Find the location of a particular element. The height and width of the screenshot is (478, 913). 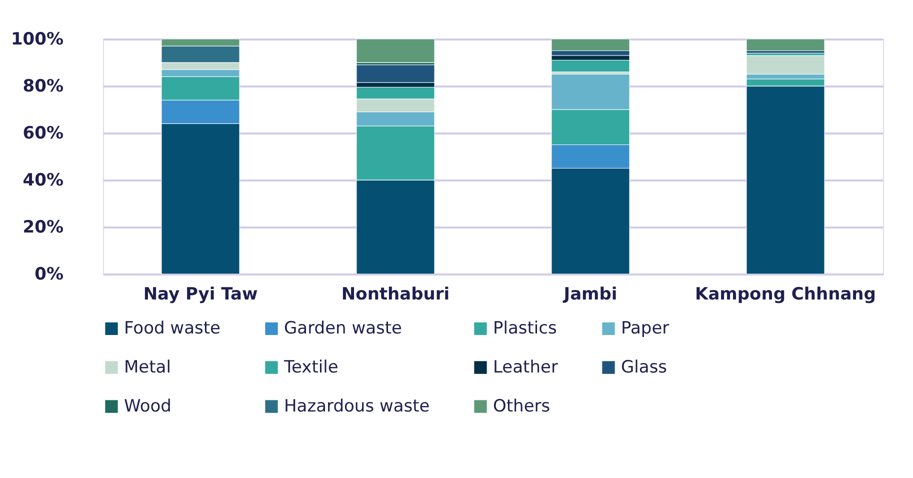

y-tick-label: 40% is located at coordinates (43, 180).